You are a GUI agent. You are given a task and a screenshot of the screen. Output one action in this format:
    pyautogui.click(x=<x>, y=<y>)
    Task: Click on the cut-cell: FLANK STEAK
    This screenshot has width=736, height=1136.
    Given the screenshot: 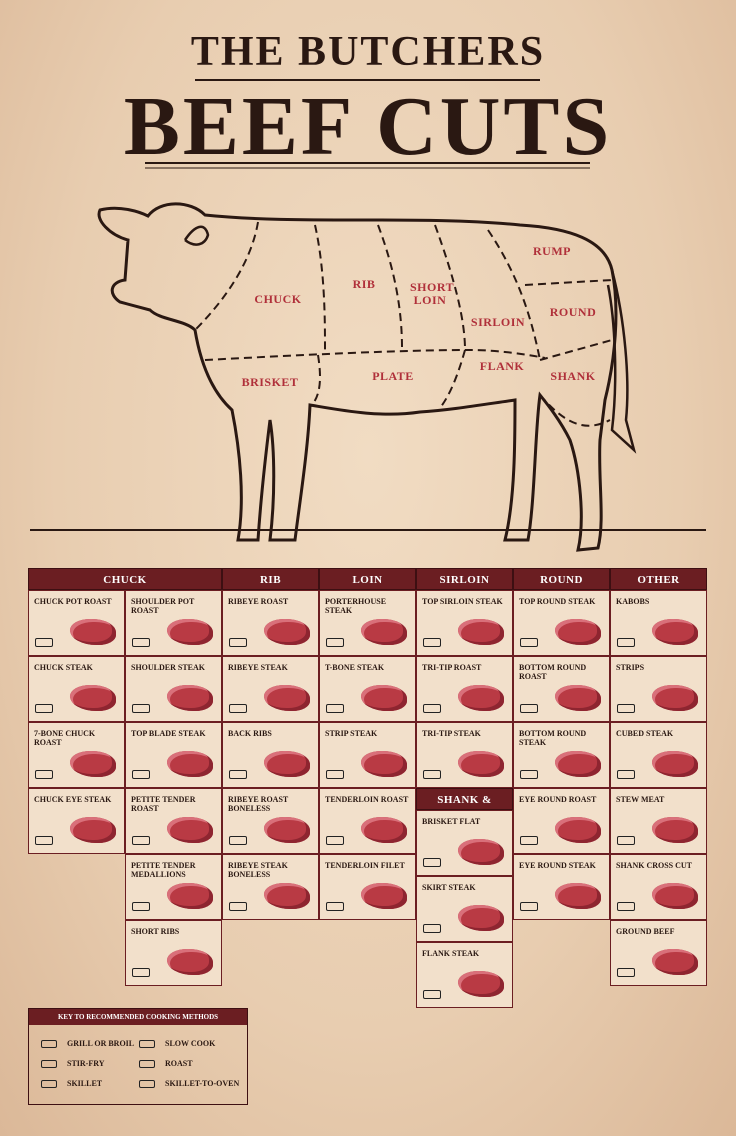 What is the action you would take?
    pyautogui.click(x=464, y=975)
    